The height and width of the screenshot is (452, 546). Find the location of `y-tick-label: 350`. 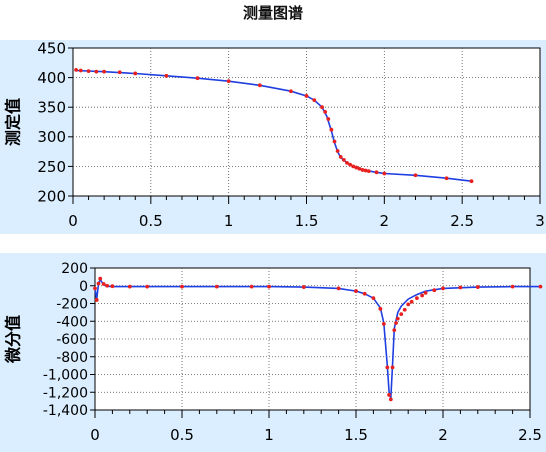

y-tick-label: 350 is located at coordinates (51, 108).